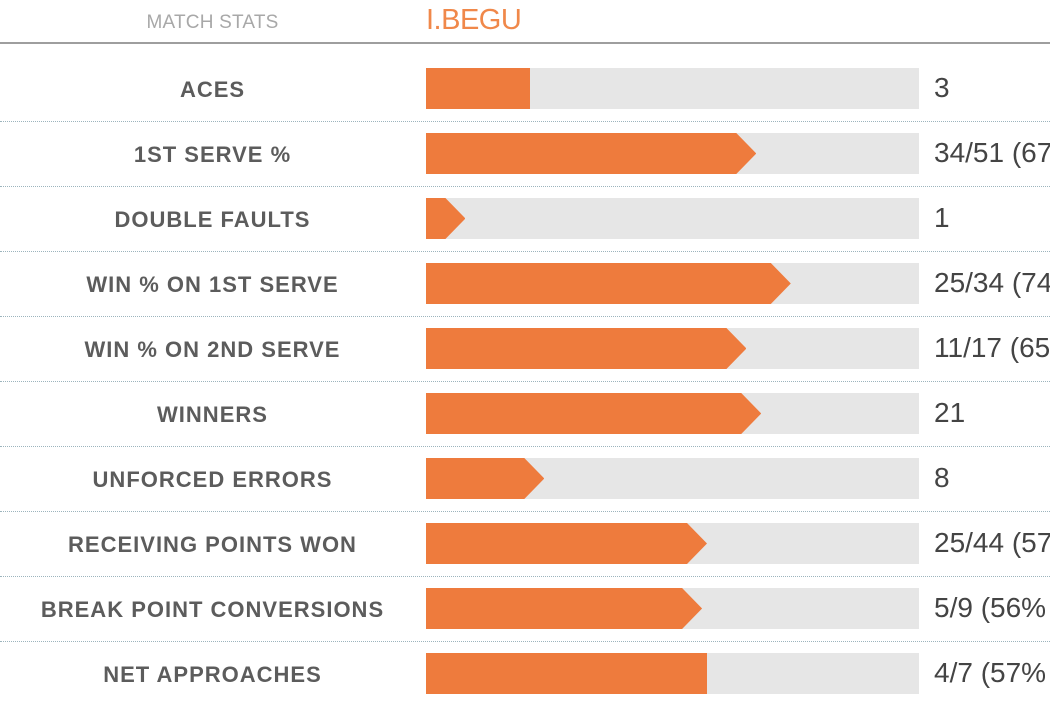 The width and height of the screenshot is (1050, 707). I want to click on stat-row: WIN % ON 2ND SERVE 11/17 (65, so click(525, 349).